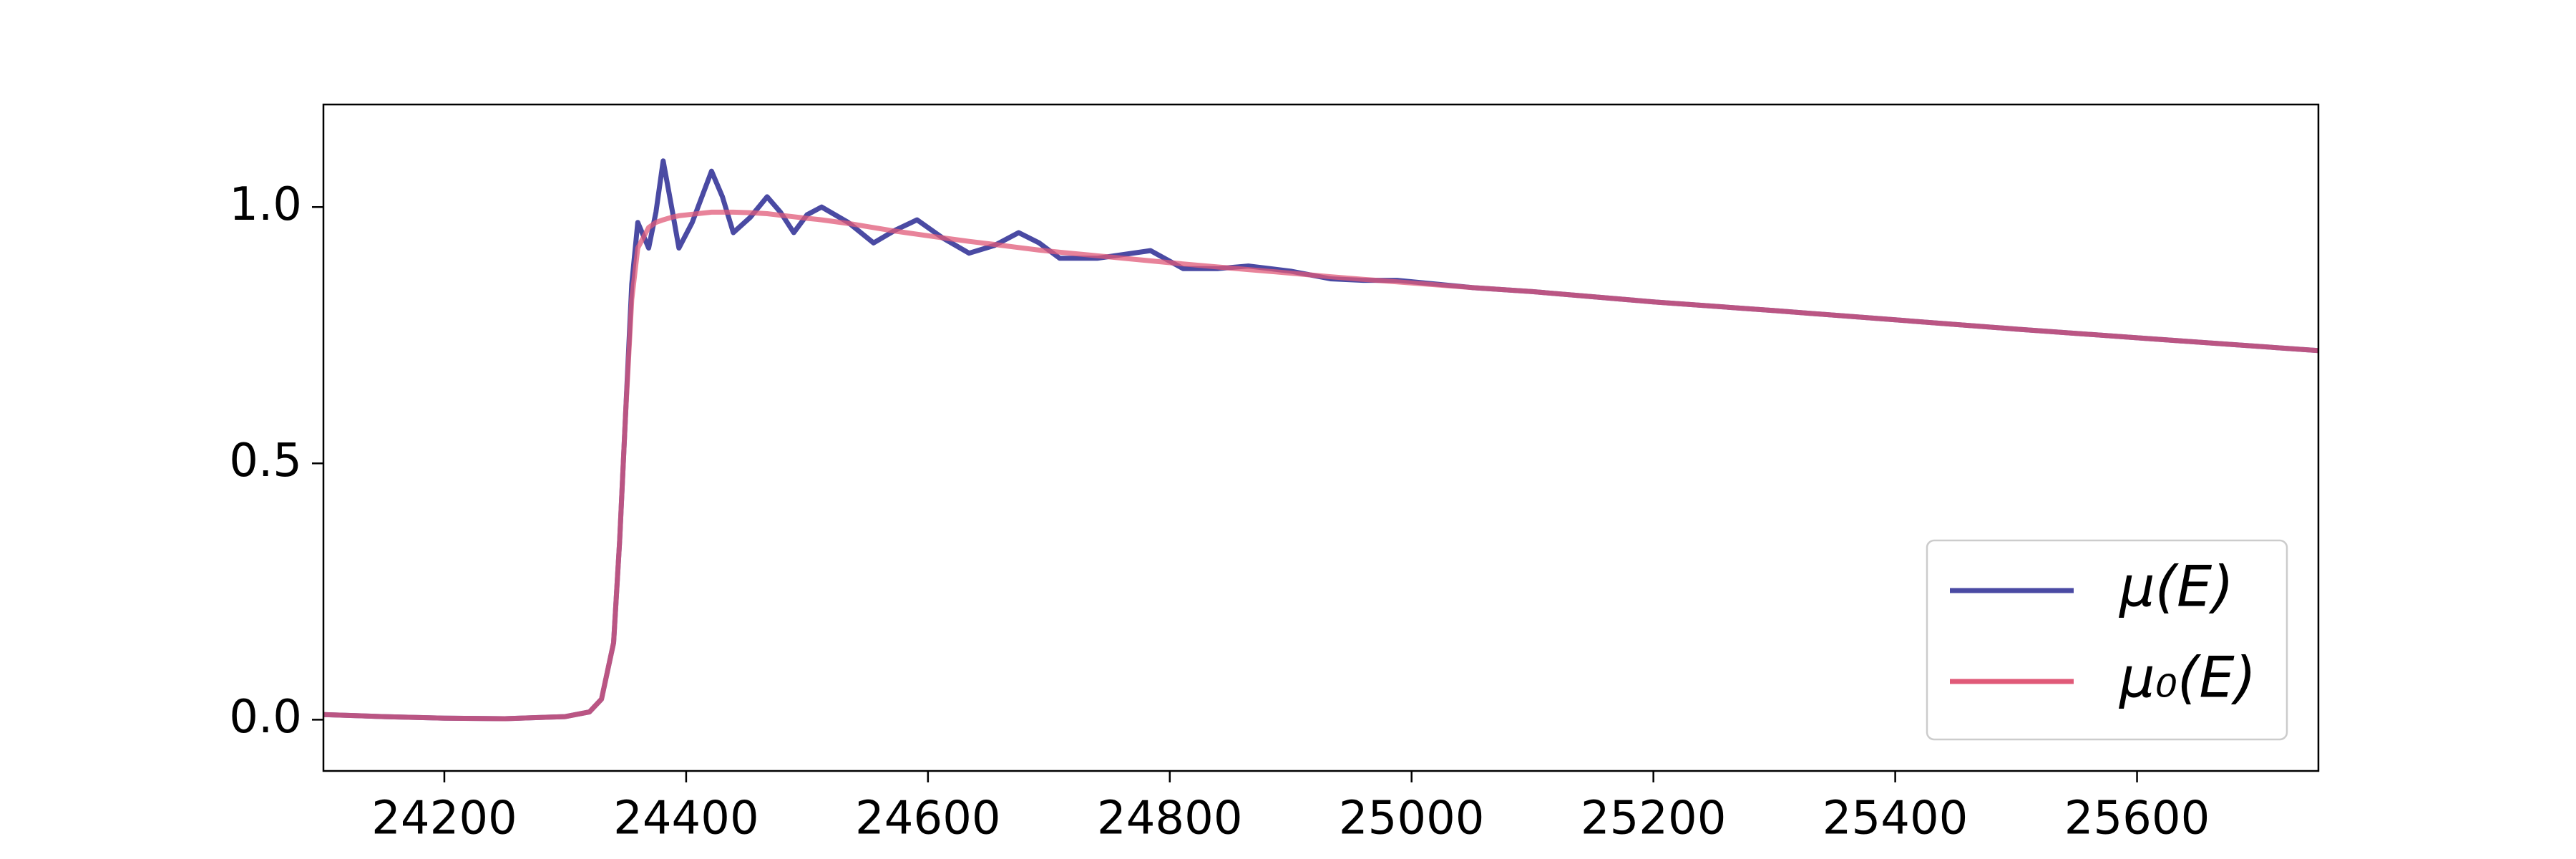 This screenshot has height=859, width=2576. I want to click on x-tick-label: 24200, so click(444, 818).